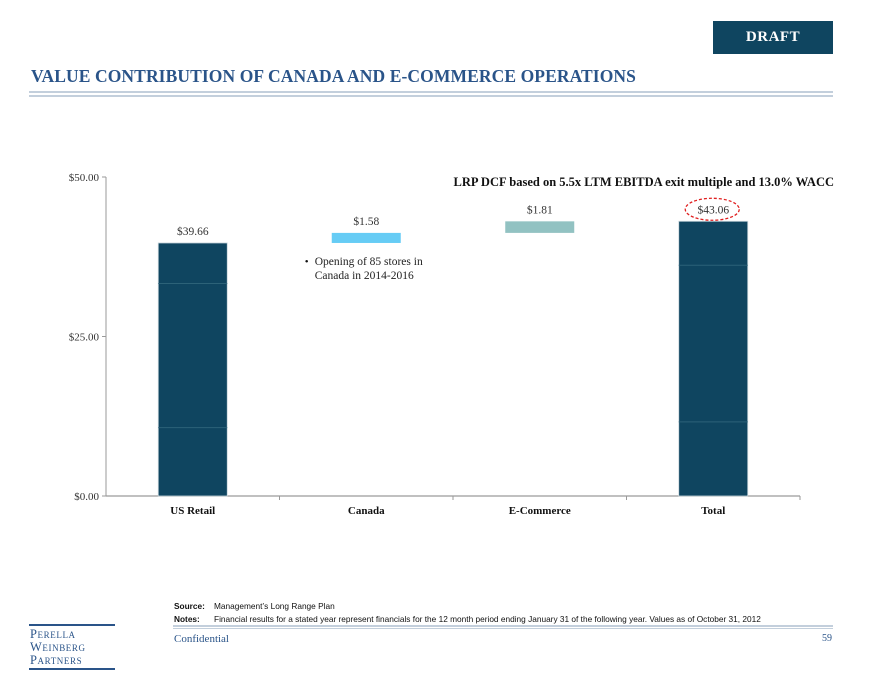 This screenshot has height=680, width=880. I want to click on y-tick-label: $50.00, so click(84, 178).